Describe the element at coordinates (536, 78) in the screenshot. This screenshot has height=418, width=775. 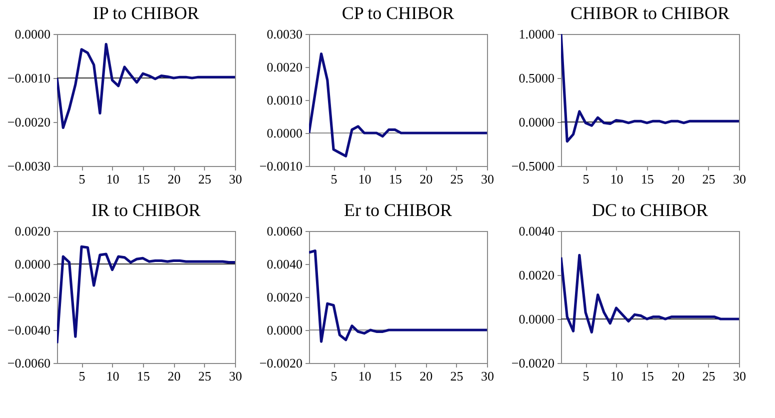
I see `y-tick-label: 0.5000` at that location.